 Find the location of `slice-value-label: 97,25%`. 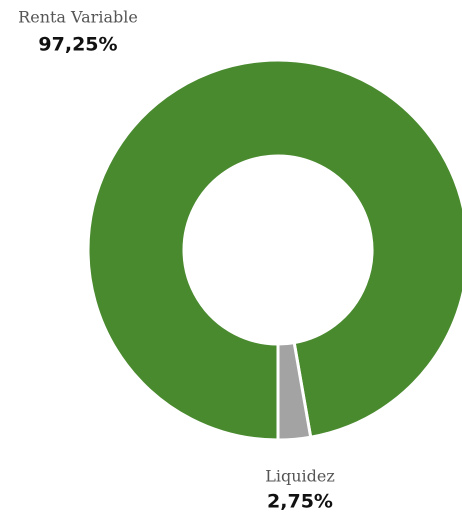

slice-value-label: 97,25% is located at coordinates (77, 45).